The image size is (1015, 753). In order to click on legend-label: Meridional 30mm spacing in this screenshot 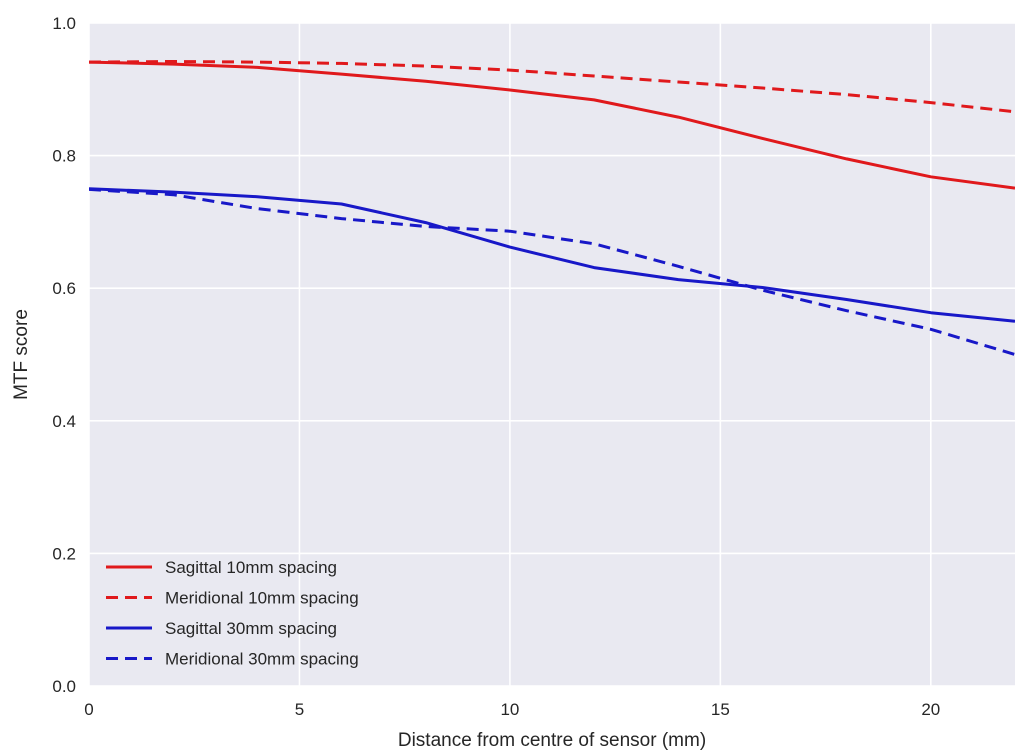, I will do `click(262, 659)`.